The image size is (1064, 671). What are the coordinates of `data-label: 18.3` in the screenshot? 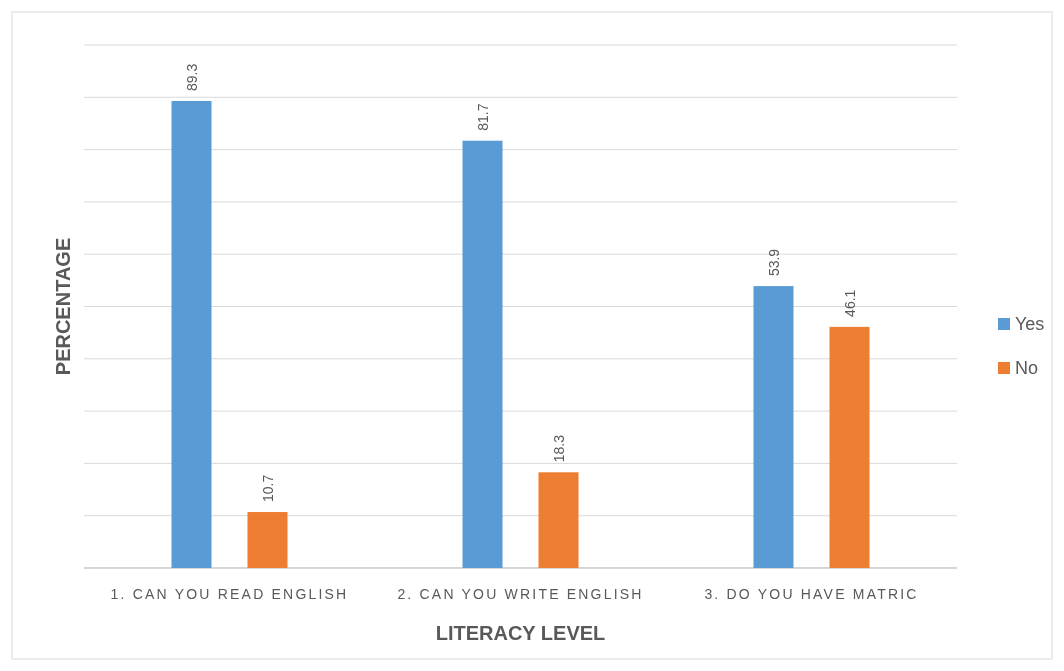 It's located at (558, 448).